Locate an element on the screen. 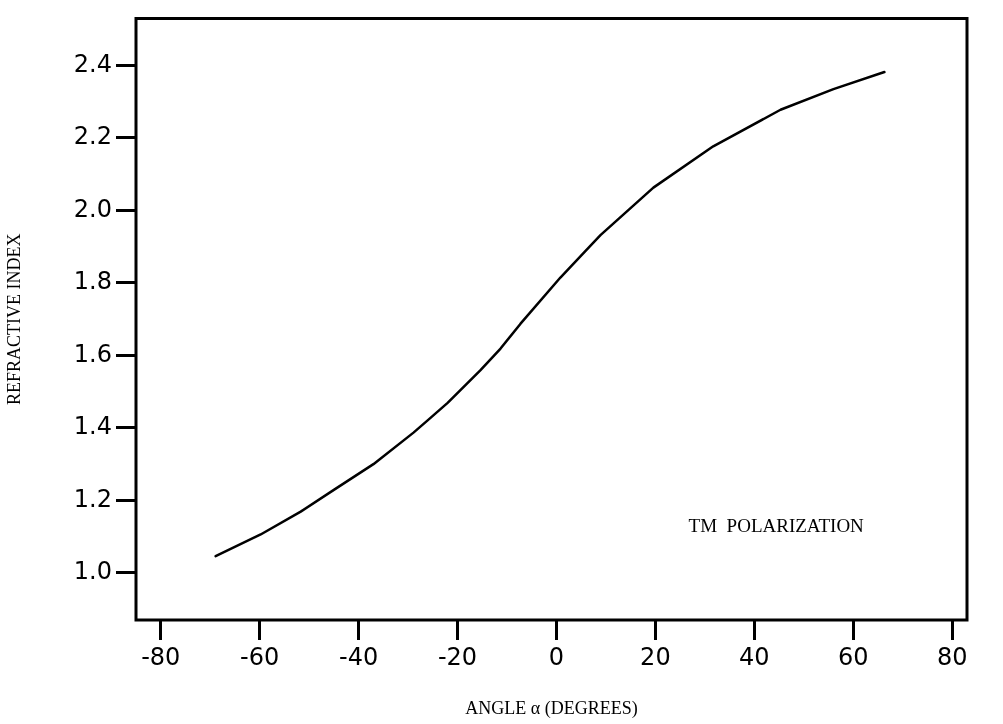 The width and height of the screenshot is (1003, 724). annotation: TM POLARIZATION is located at coordinates (776, 525).